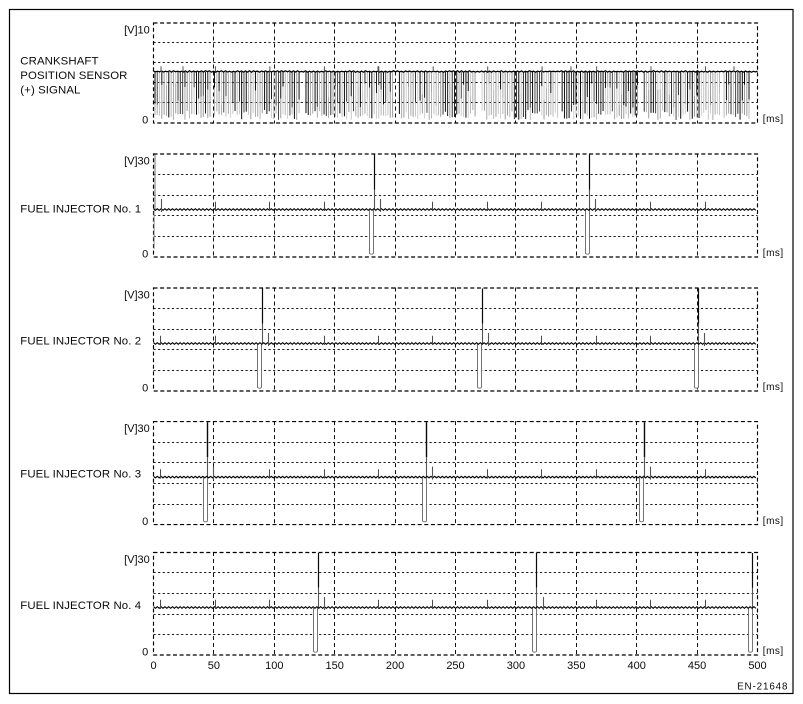  What do you see at coordinates (335, 666) in the screenshot?
I see `svg-text: 150` at bounding box center [335, 666].